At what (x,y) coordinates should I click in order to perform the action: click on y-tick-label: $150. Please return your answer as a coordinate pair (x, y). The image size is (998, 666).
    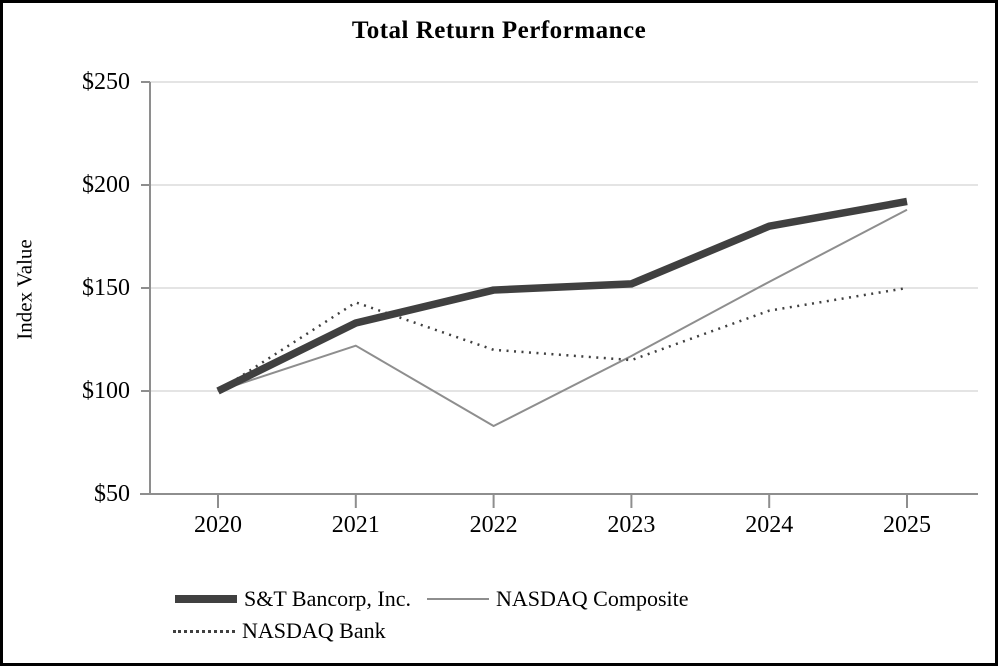
    Looking at the image, I should click on (106, 288).